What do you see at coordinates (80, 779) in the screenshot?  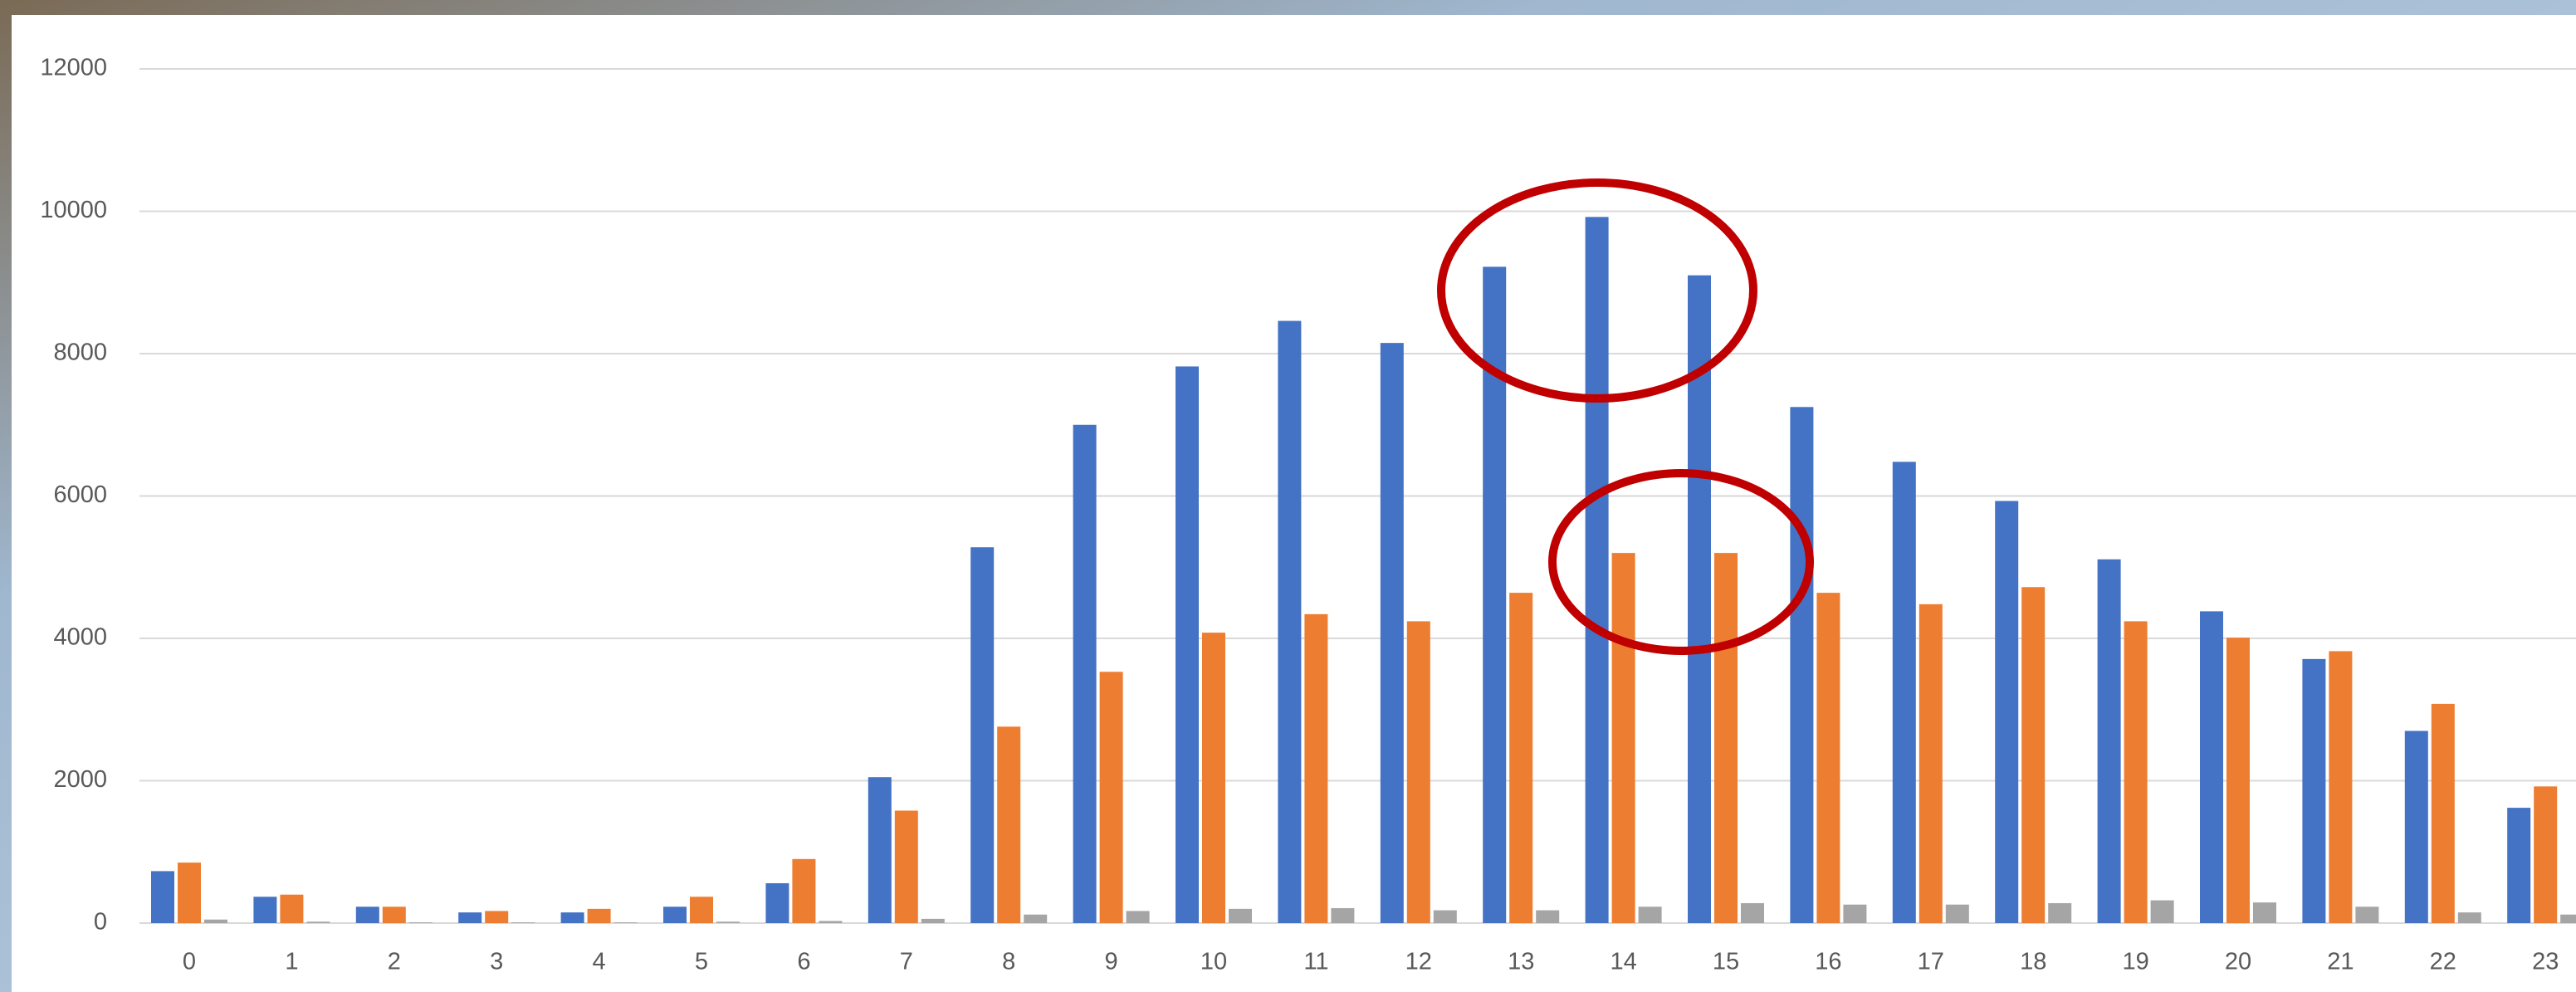 I see `y-tick-label: 2000` at bounding box center [80, 779].